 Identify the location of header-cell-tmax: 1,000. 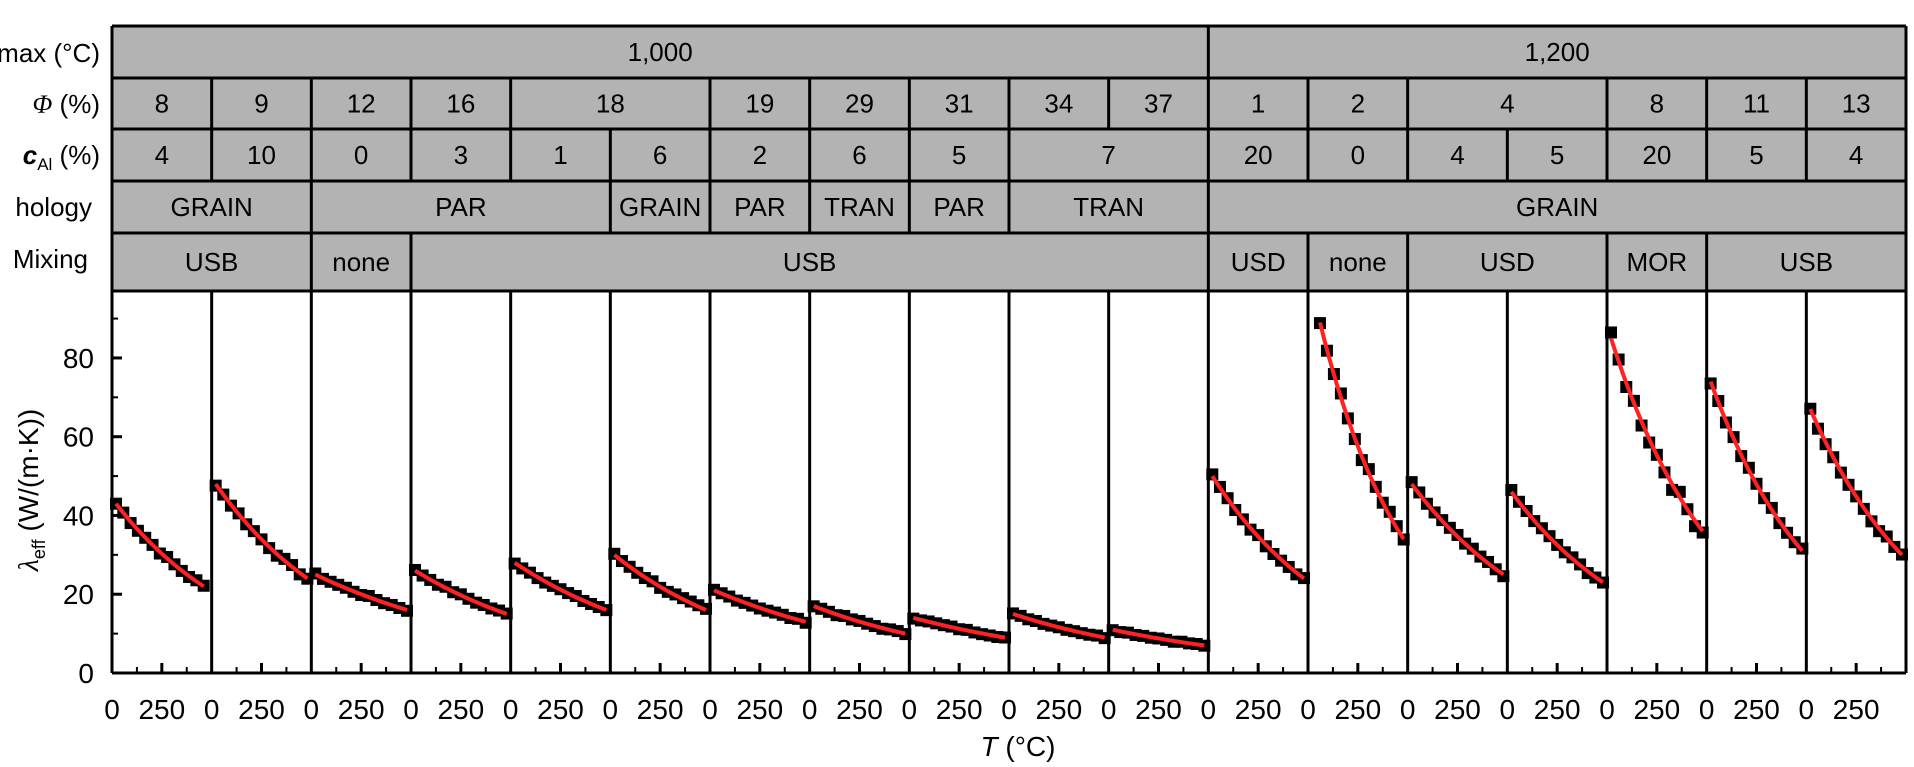
(660, 52).